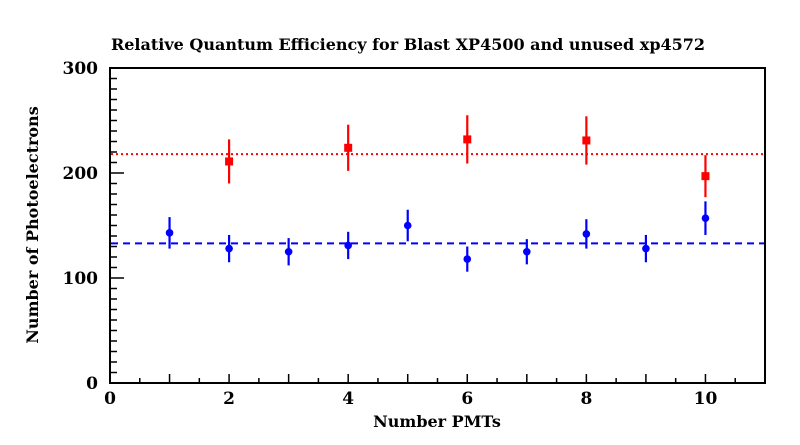 This screenshot has height=445, width=800. Describe the element at coordinates (81, 279) in the screenshot. I see `y-tick-label: 100` at that location.